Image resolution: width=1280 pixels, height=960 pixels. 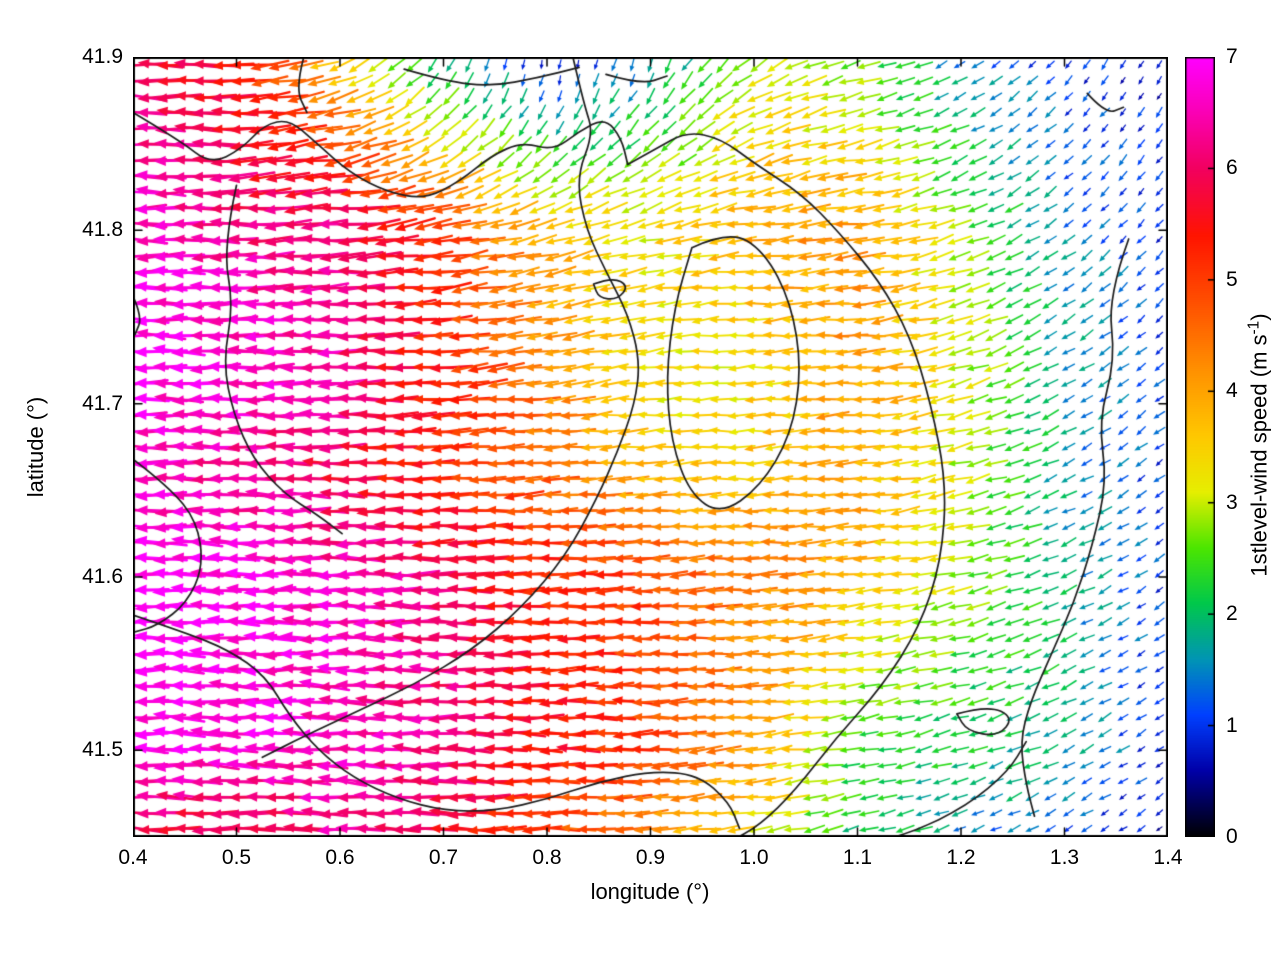 I want to click on x-tick-label: 1.3, so click(x=1064, y=857).